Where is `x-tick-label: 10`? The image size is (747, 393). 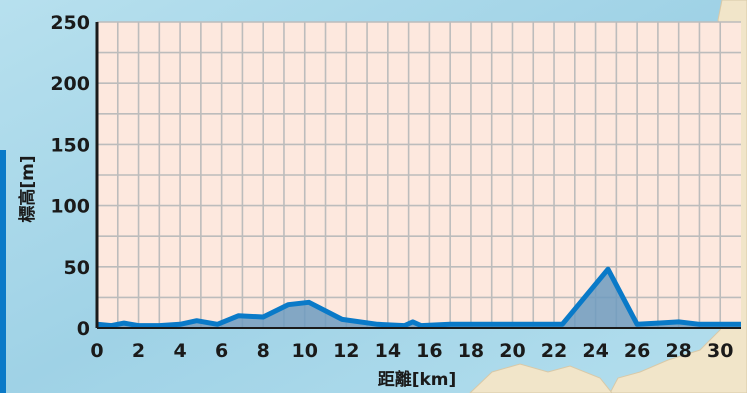
x-tick-label: 10 is located at coordinates (305, 351).